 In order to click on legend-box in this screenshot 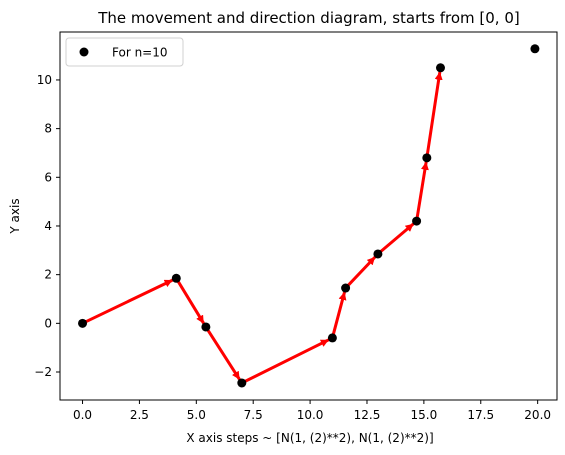, I will do `click(124, 52)`.